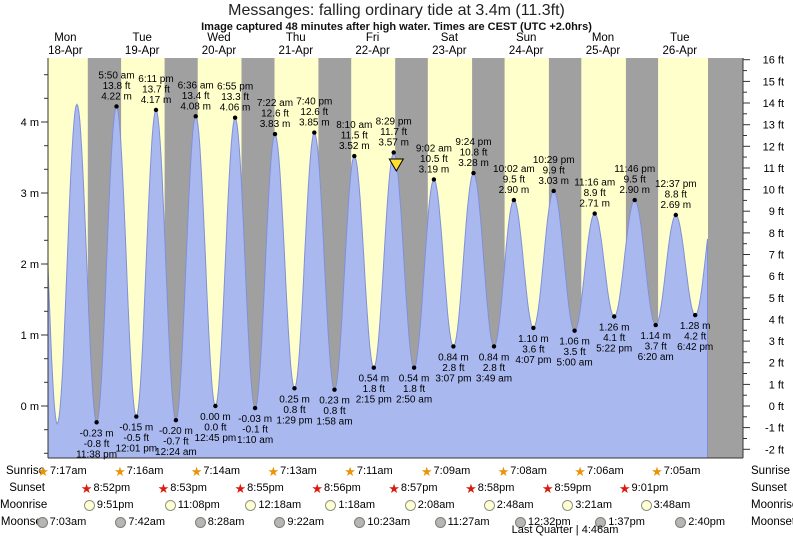 This screenshot has width=793, height=537. I want to click on day-date-label: 18-Apr, so click(65, 51).